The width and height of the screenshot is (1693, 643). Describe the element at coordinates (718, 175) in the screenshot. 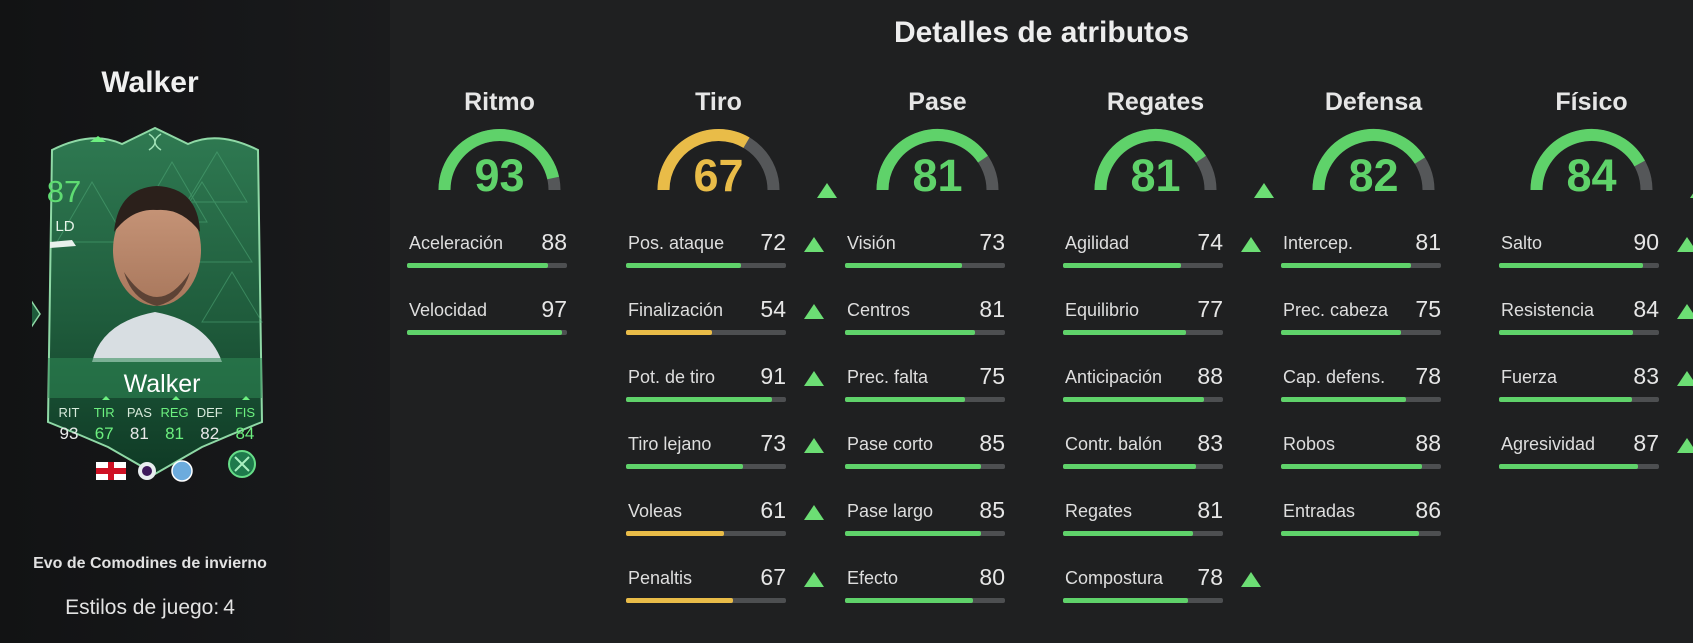

I see `category-rating: 67` at that location.